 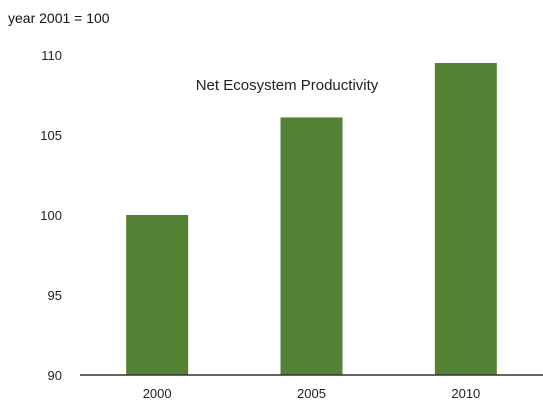 I want to click on bar-2000, so click(x=157, y=295).